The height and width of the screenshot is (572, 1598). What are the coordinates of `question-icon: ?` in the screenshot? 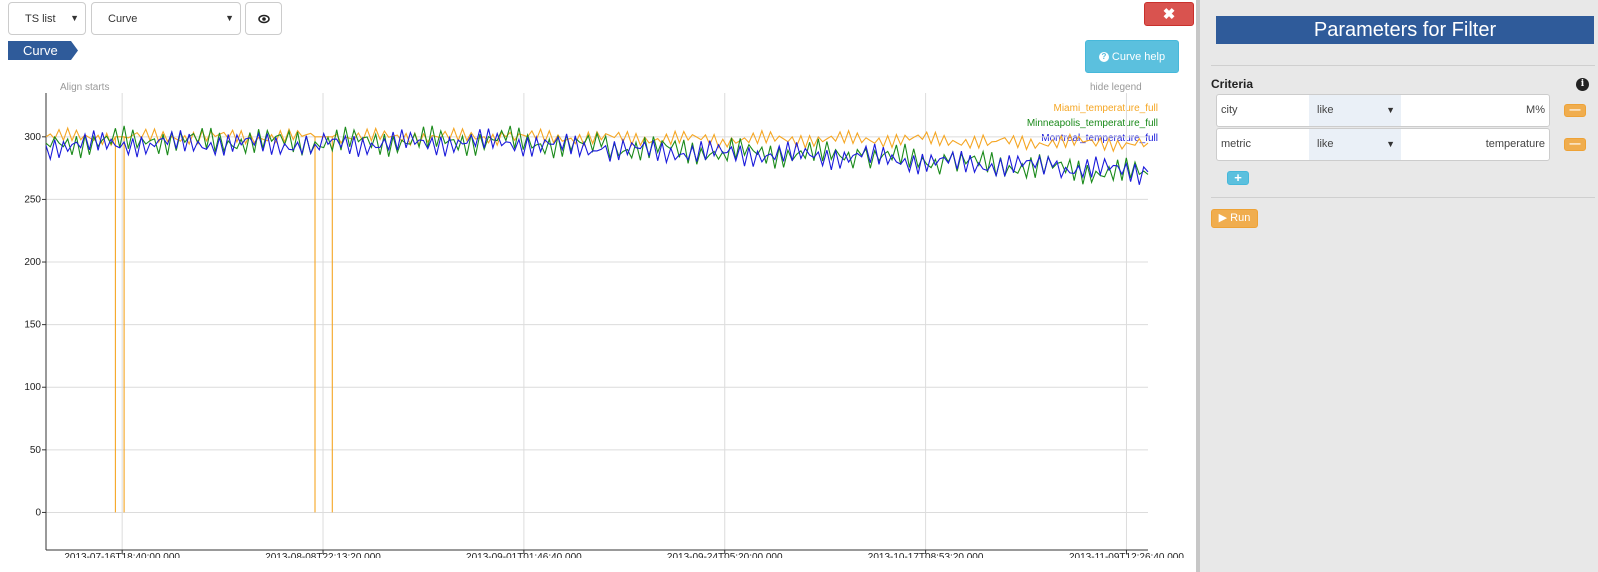 It's located at (1103, 56).